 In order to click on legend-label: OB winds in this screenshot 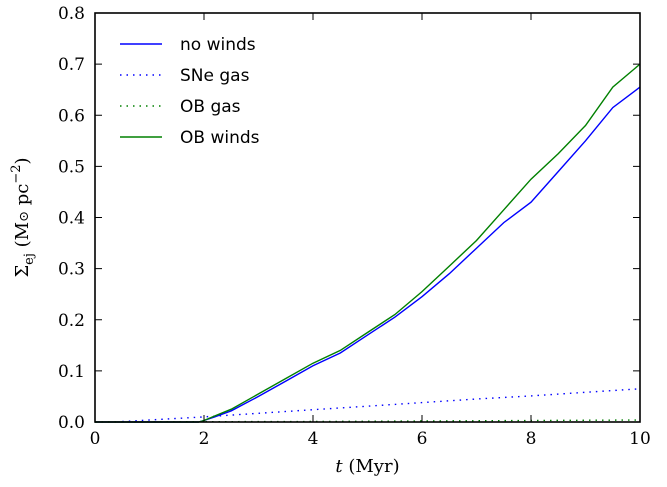, I will do `click(220, 138)`.